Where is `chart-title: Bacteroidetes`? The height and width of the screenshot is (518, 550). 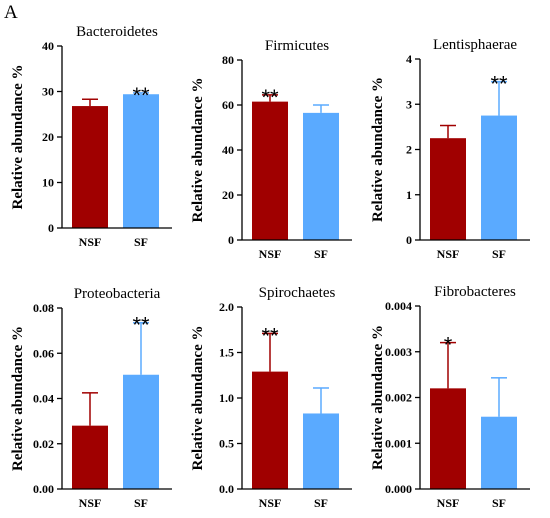 chart-title: Bacteroidetes is located at coordinates (117, 32).